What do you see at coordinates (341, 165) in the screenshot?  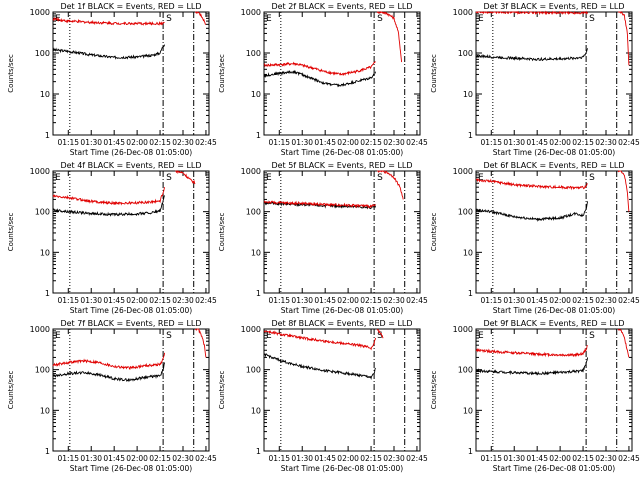 I see `plot-title: Det 5f BLACK = Events, RED = LLD` at bounding box center [341, 165].